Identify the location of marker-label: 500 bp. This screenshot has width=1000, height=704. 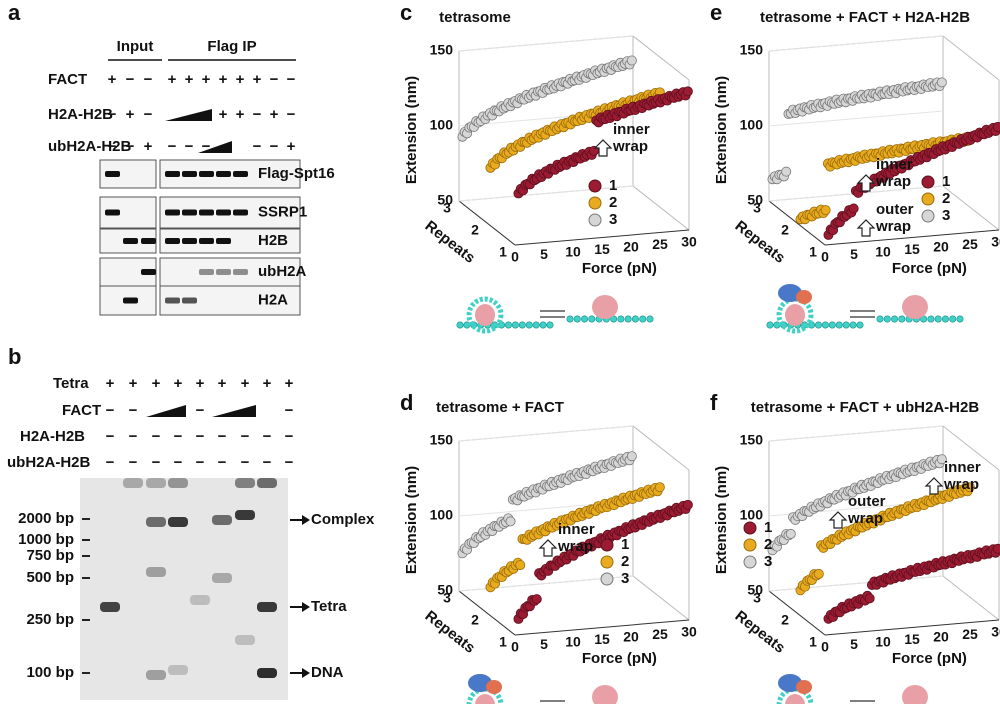
(50, 577).